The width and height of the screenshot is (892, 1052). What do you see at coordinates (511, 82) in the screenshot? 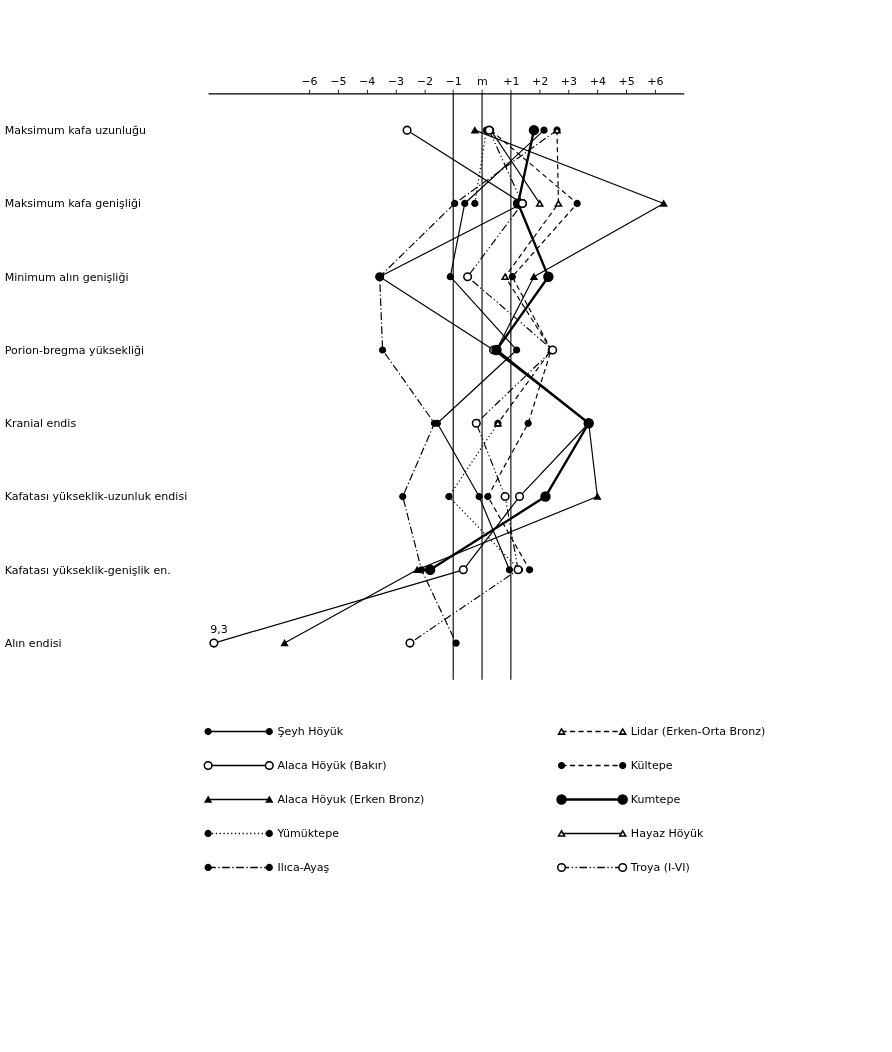
I see `x-tick-label: +1` at bounding box center [511, 82].